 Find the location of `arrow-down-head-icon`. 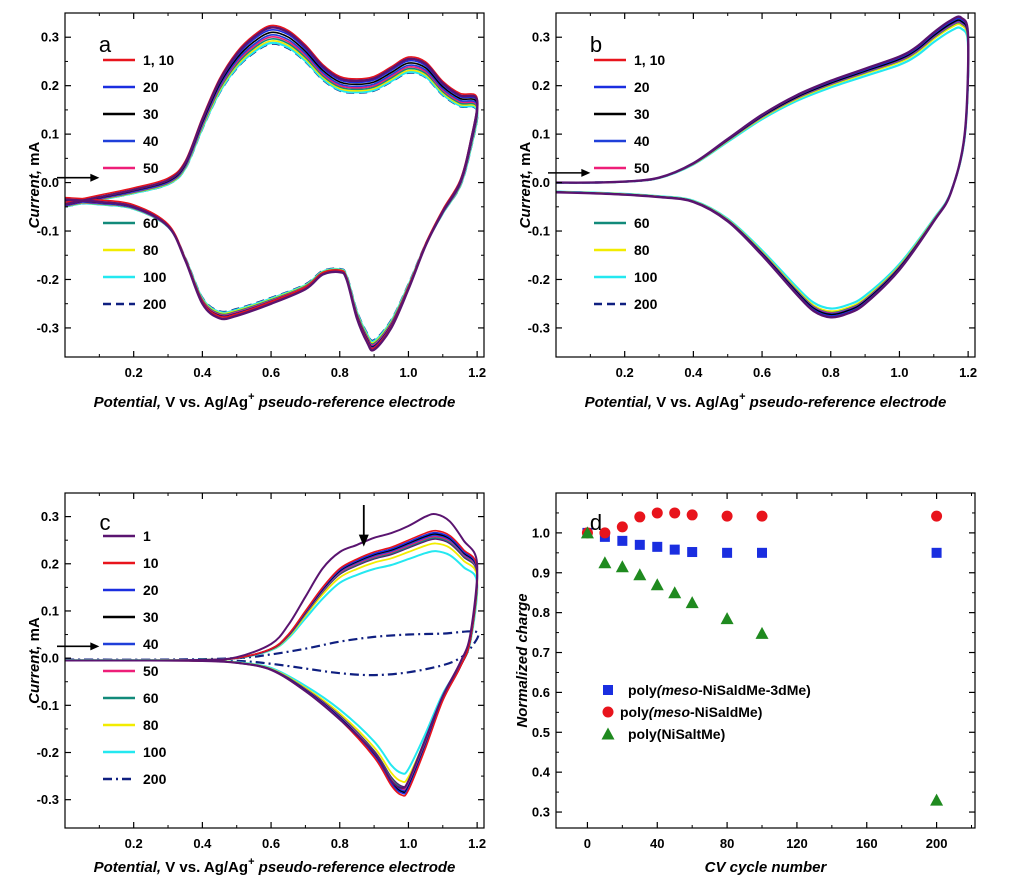

arrow-down-head-icon is located at coordinates (363, 540).